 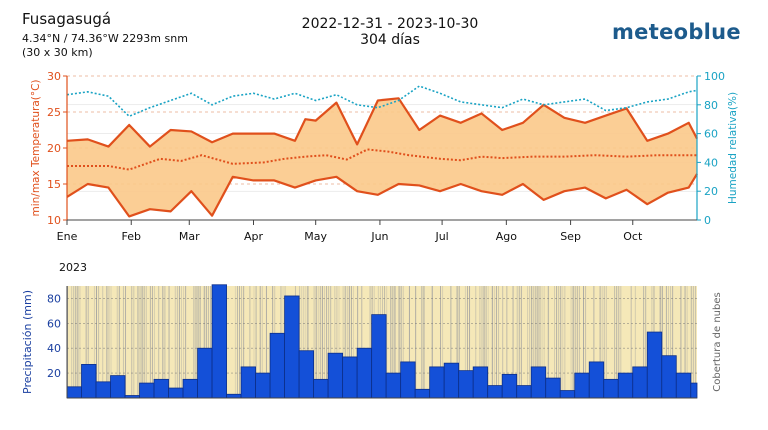 I want to click on humidity-tick-label: 0, so click(x=707, y=220).